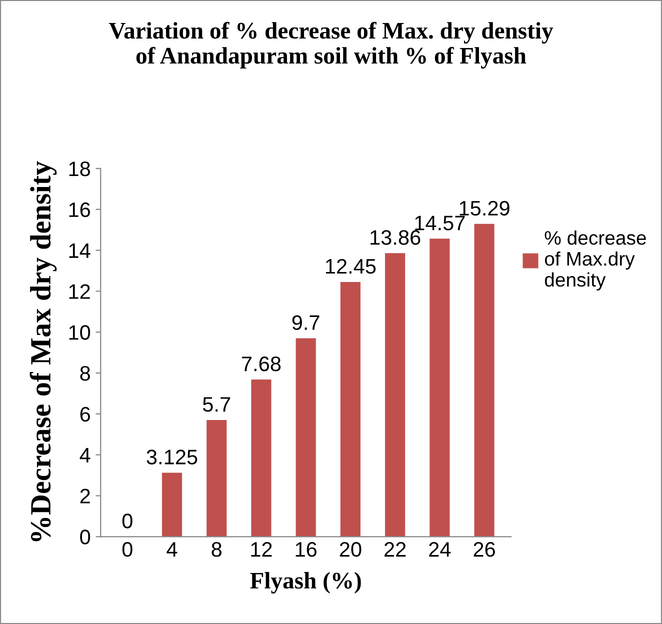 This screenshot has height=624, width=662. I want to click on x-tick-label: 20, so click(351, 549).